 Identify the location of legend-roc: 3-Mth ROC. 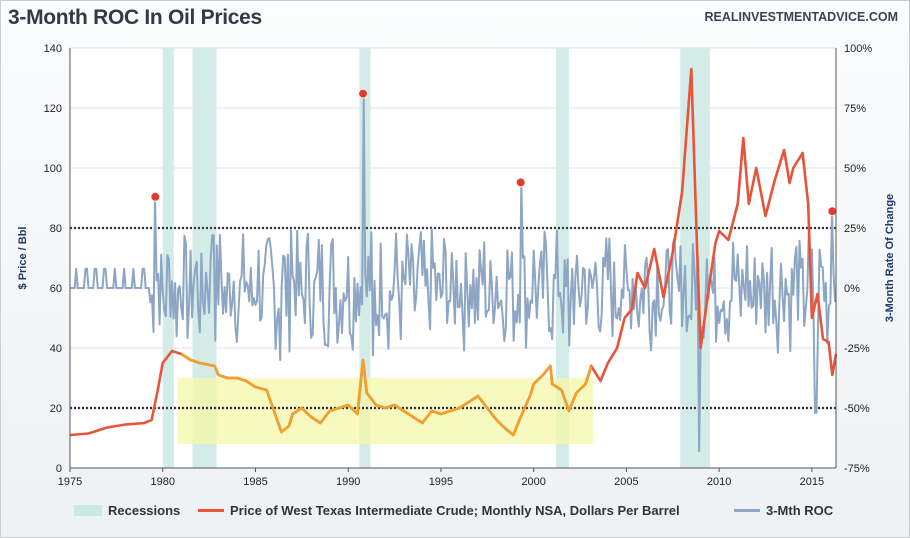
(783, 510).